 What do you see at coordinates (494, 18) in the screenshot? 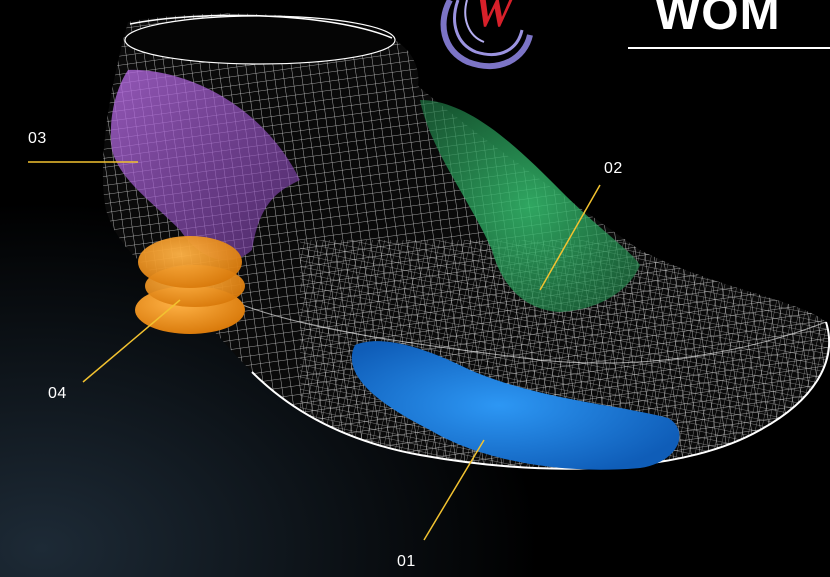
I see `brand-logo-letter: W` at bounding box center [494, 18].